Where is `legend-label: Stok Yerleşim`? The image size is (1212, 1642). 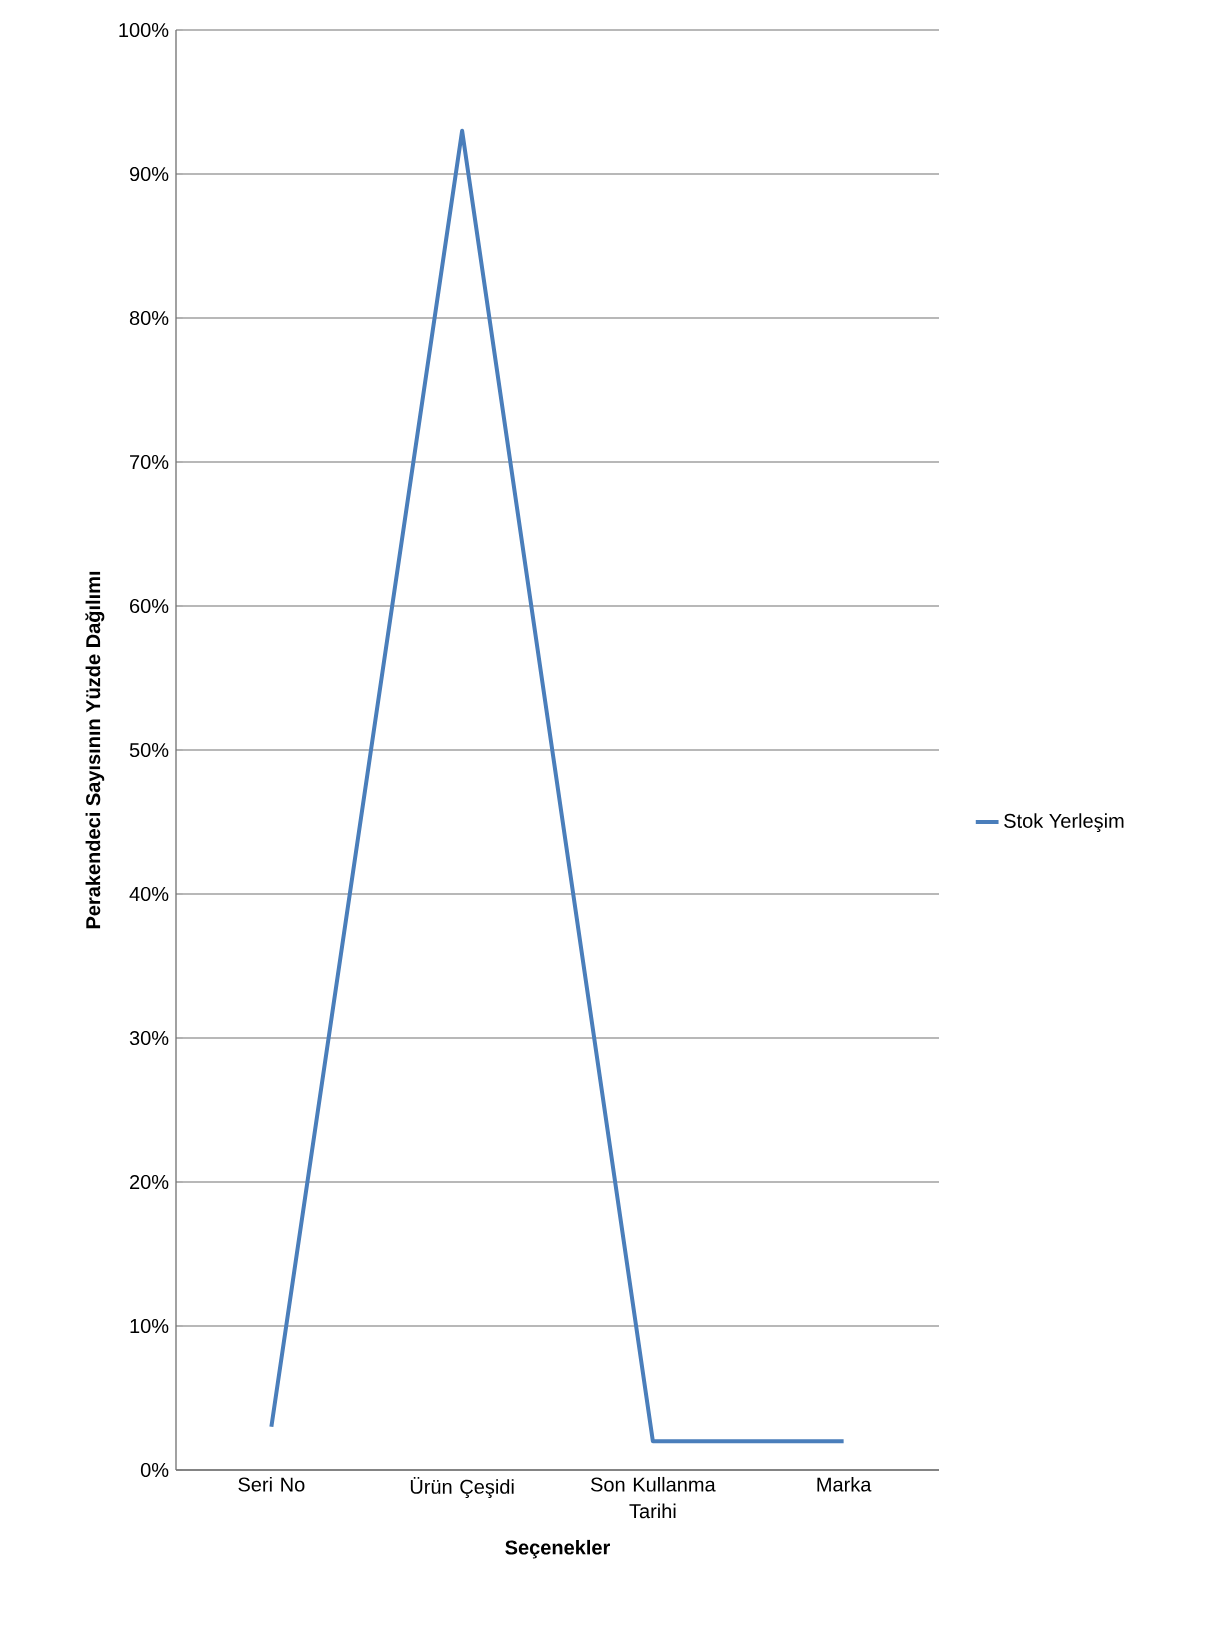 legend-label: Stok Yerleşim is located at coordinates (1064, 822).